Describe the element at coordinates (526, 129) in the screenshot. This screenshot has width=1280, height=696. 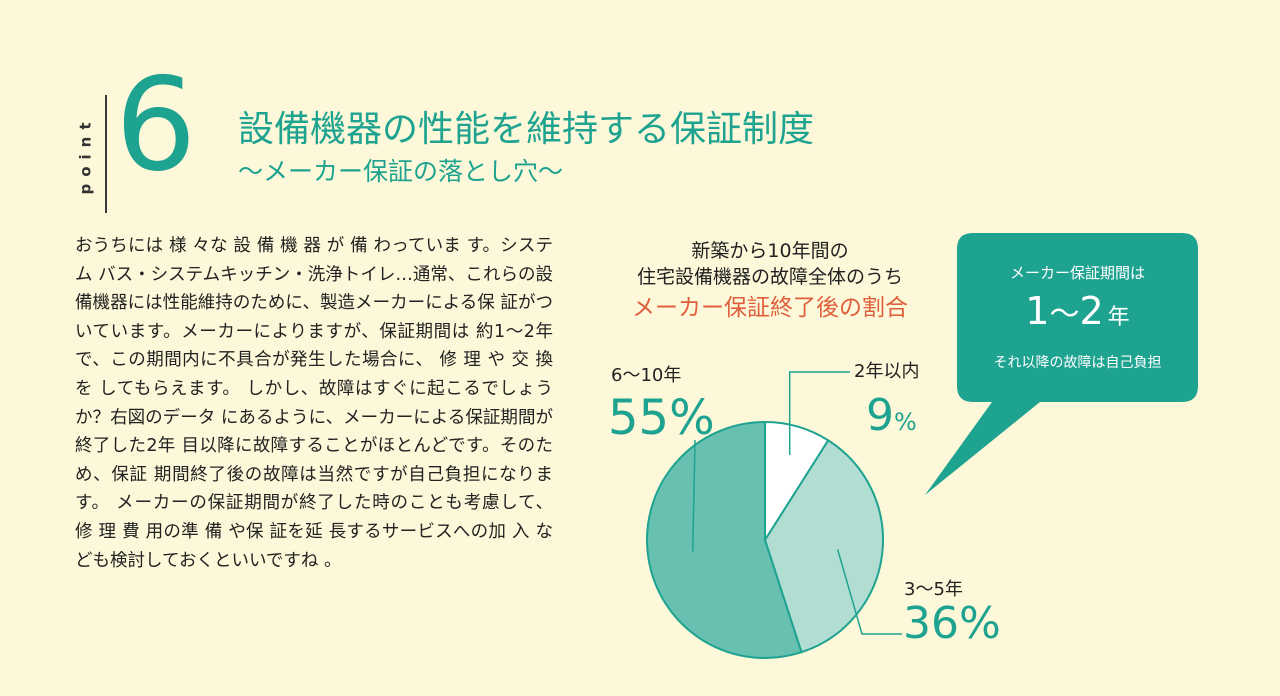
I see `page-title: 設備機器の性能を維持する保証制度` at that location.